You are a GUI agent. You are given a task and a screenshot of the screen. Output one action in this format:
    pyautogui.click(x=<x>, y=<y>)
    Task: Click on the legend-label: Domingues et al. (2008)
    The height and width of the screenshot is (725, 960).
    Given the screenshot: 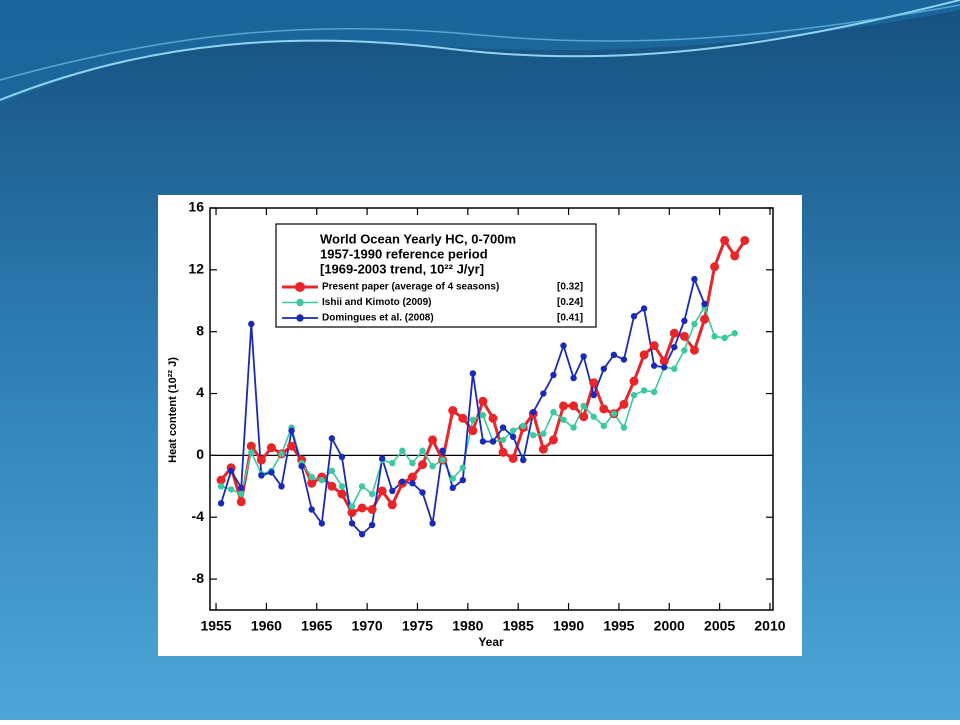 What is the action you would take?
    pyautogui.click(x=378, y=318)
    